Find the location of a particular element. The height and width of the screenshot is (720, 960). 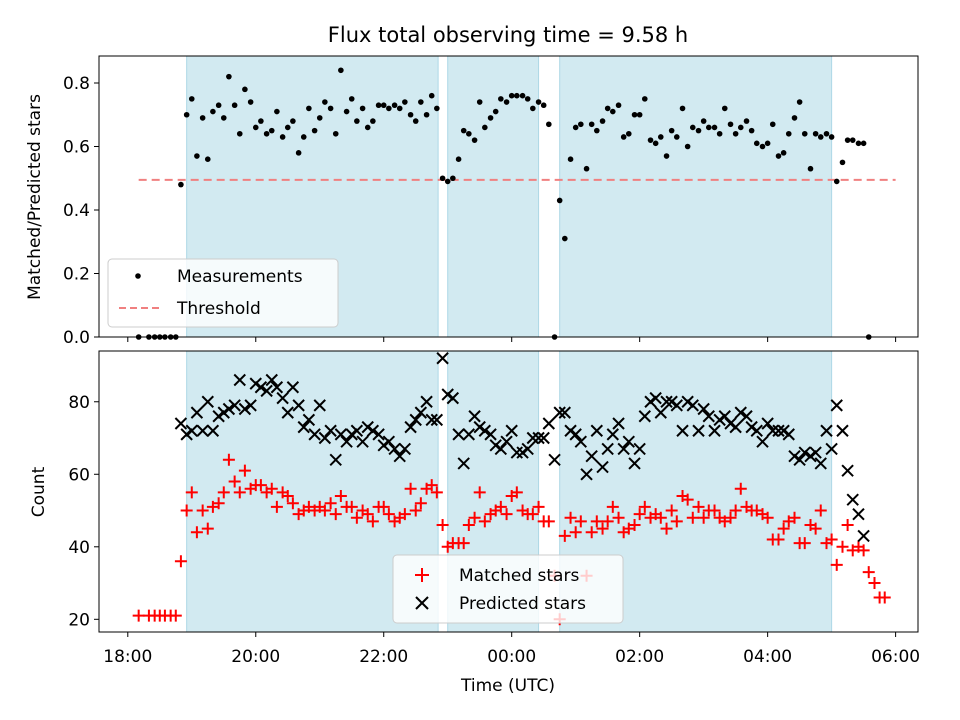

chart-title: Flux total observing time = 9.58 h is located at coordinates (508, 35).